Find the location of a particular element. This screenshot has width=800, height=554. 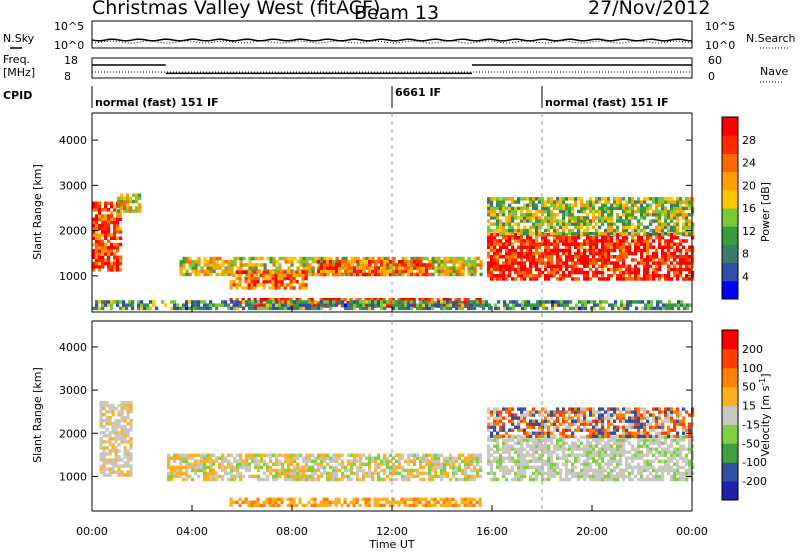

freq-unit-label: [MHz] is located at coordinates (19, 72).